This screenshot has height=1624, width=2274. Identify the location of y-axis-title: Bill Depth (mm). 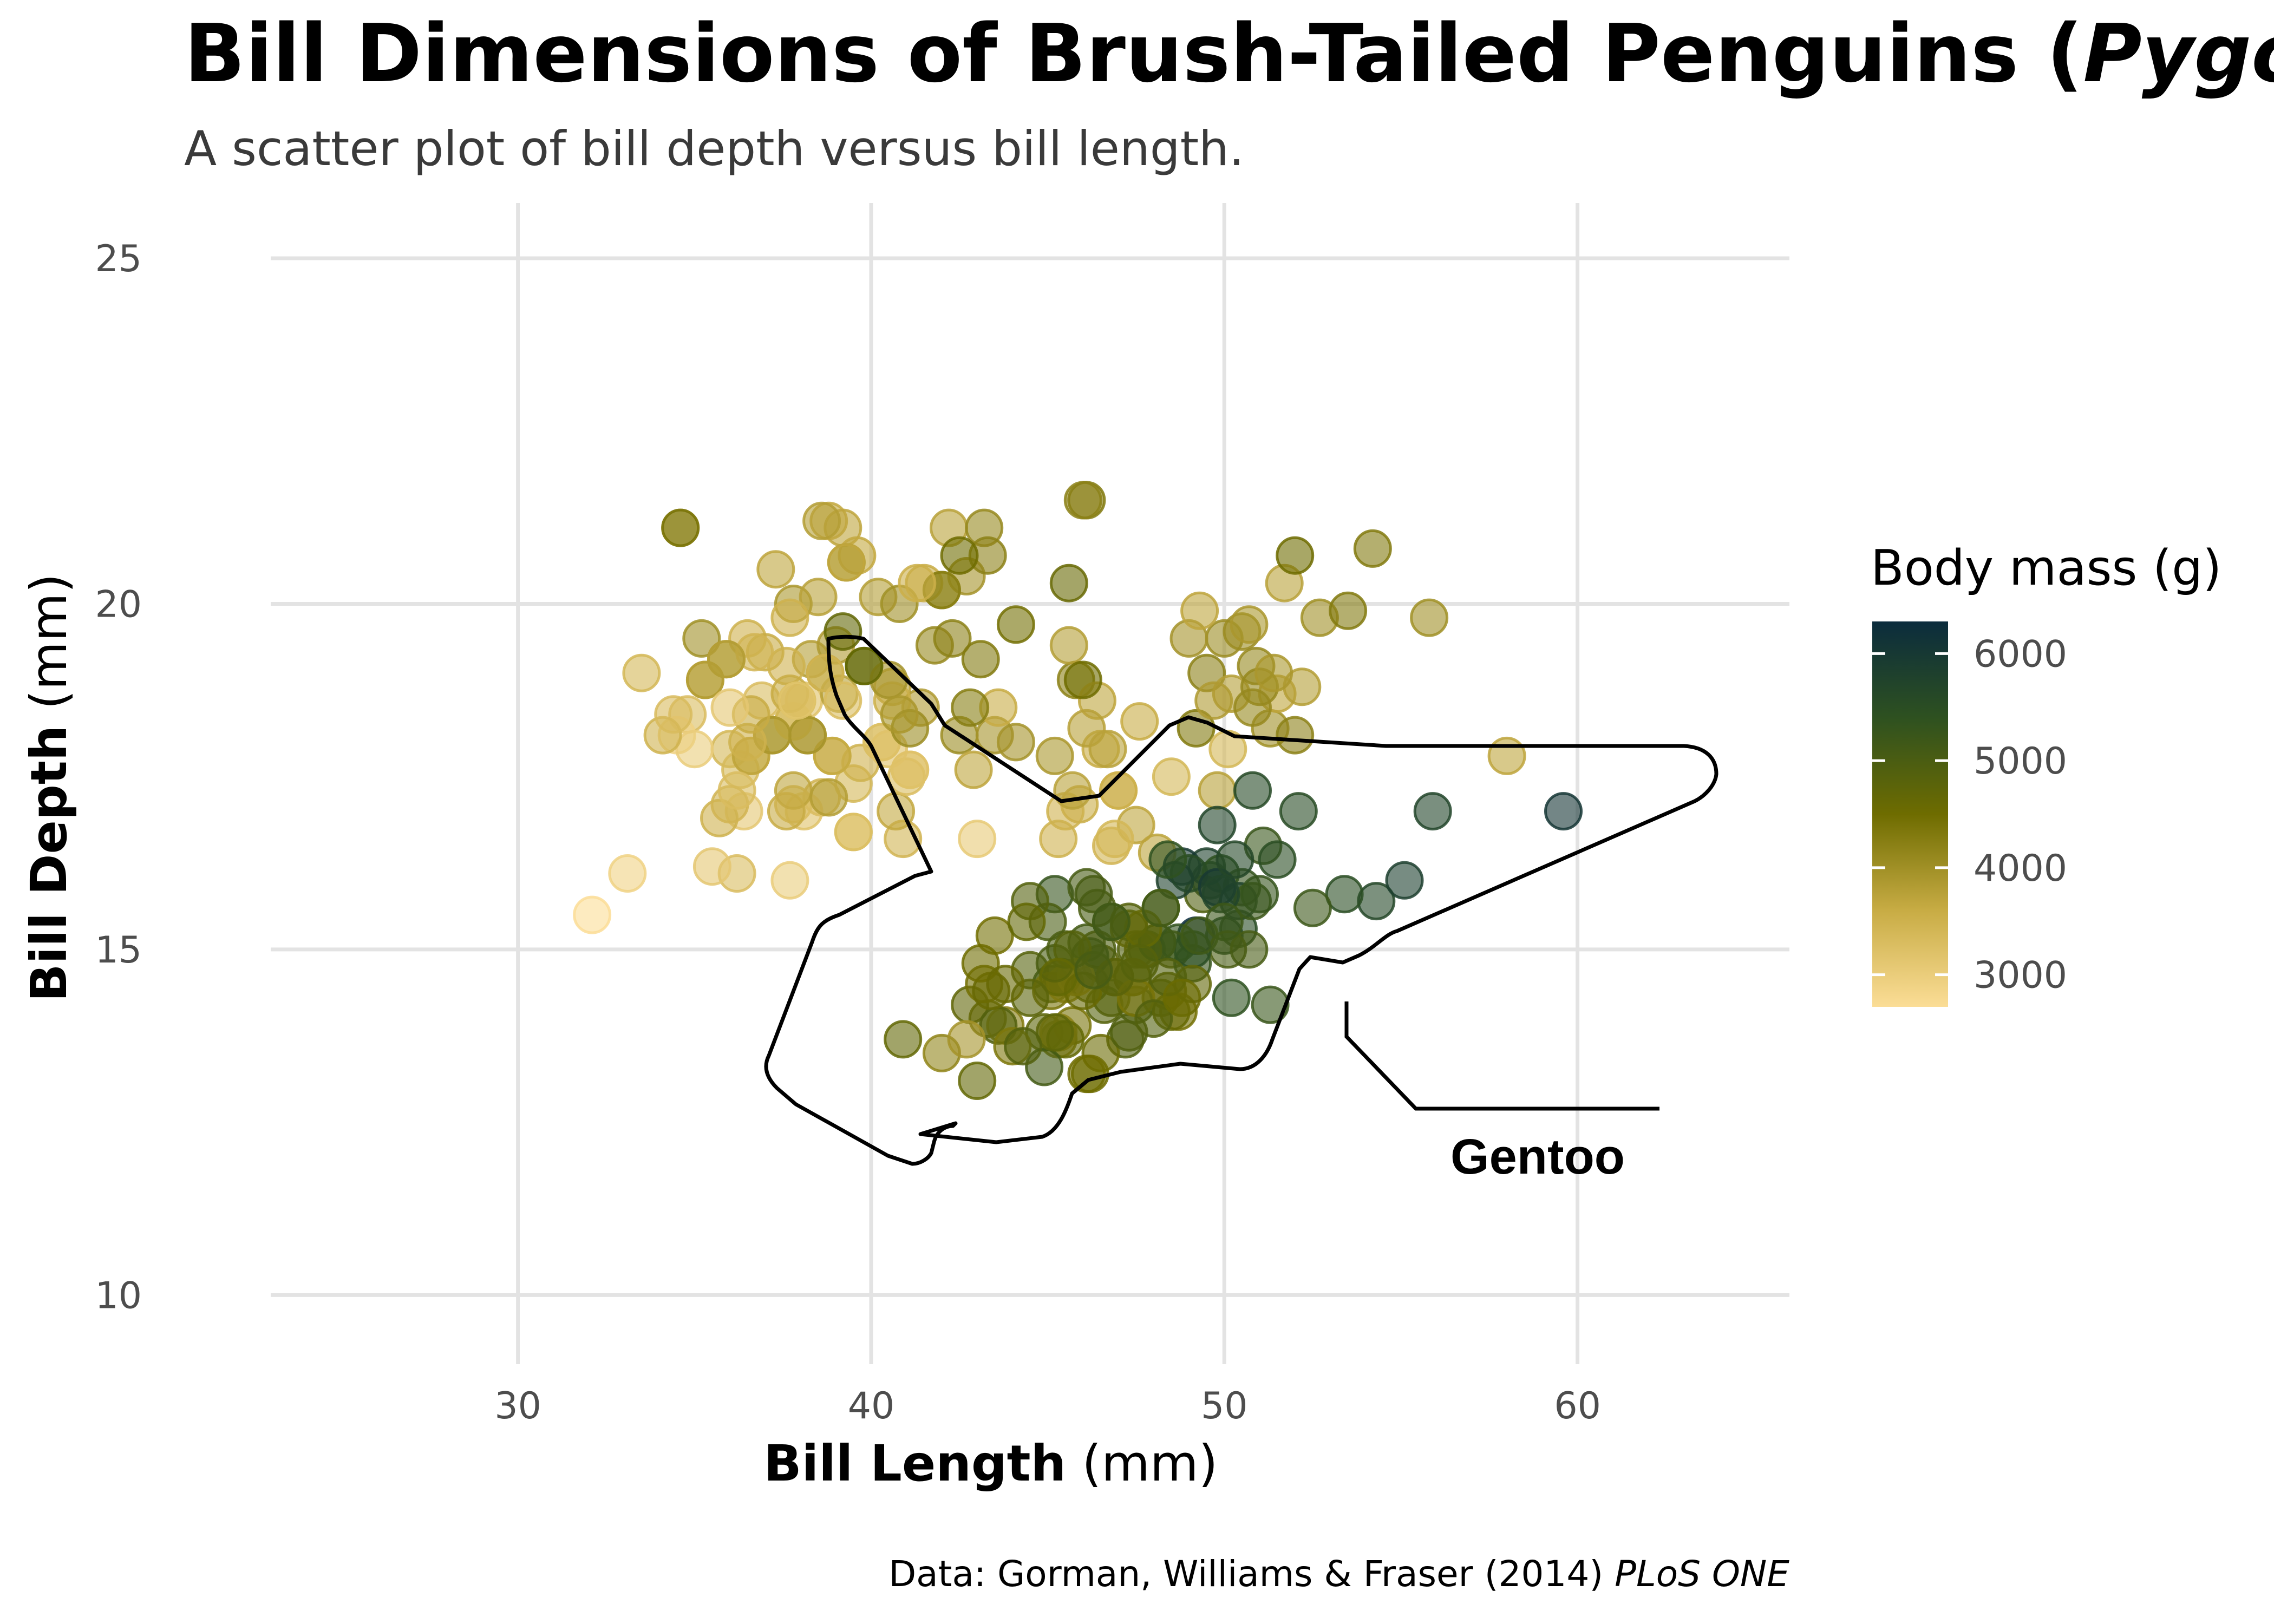
(49, 787).